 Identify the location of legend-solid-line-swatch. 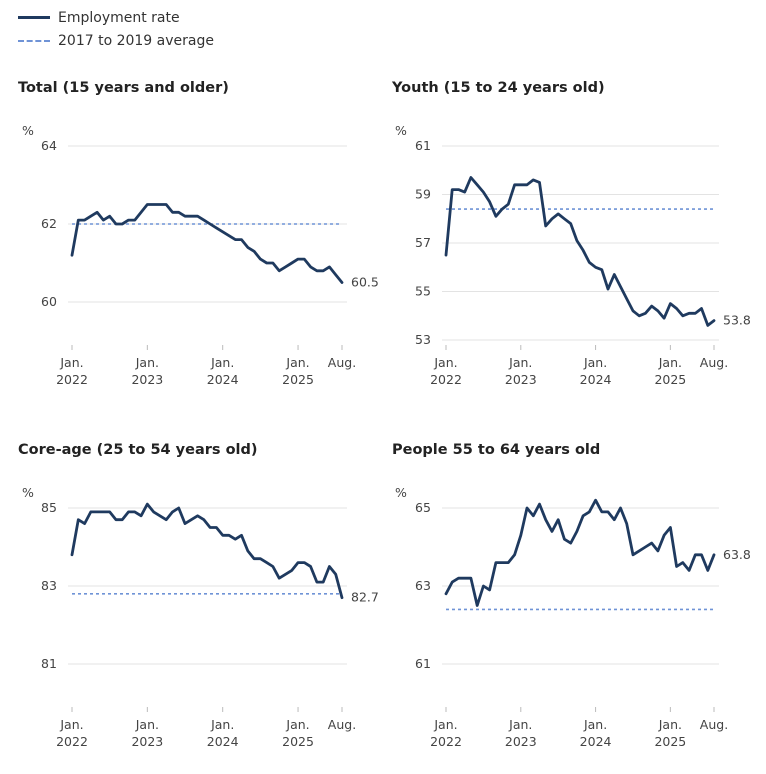
(34, 17).